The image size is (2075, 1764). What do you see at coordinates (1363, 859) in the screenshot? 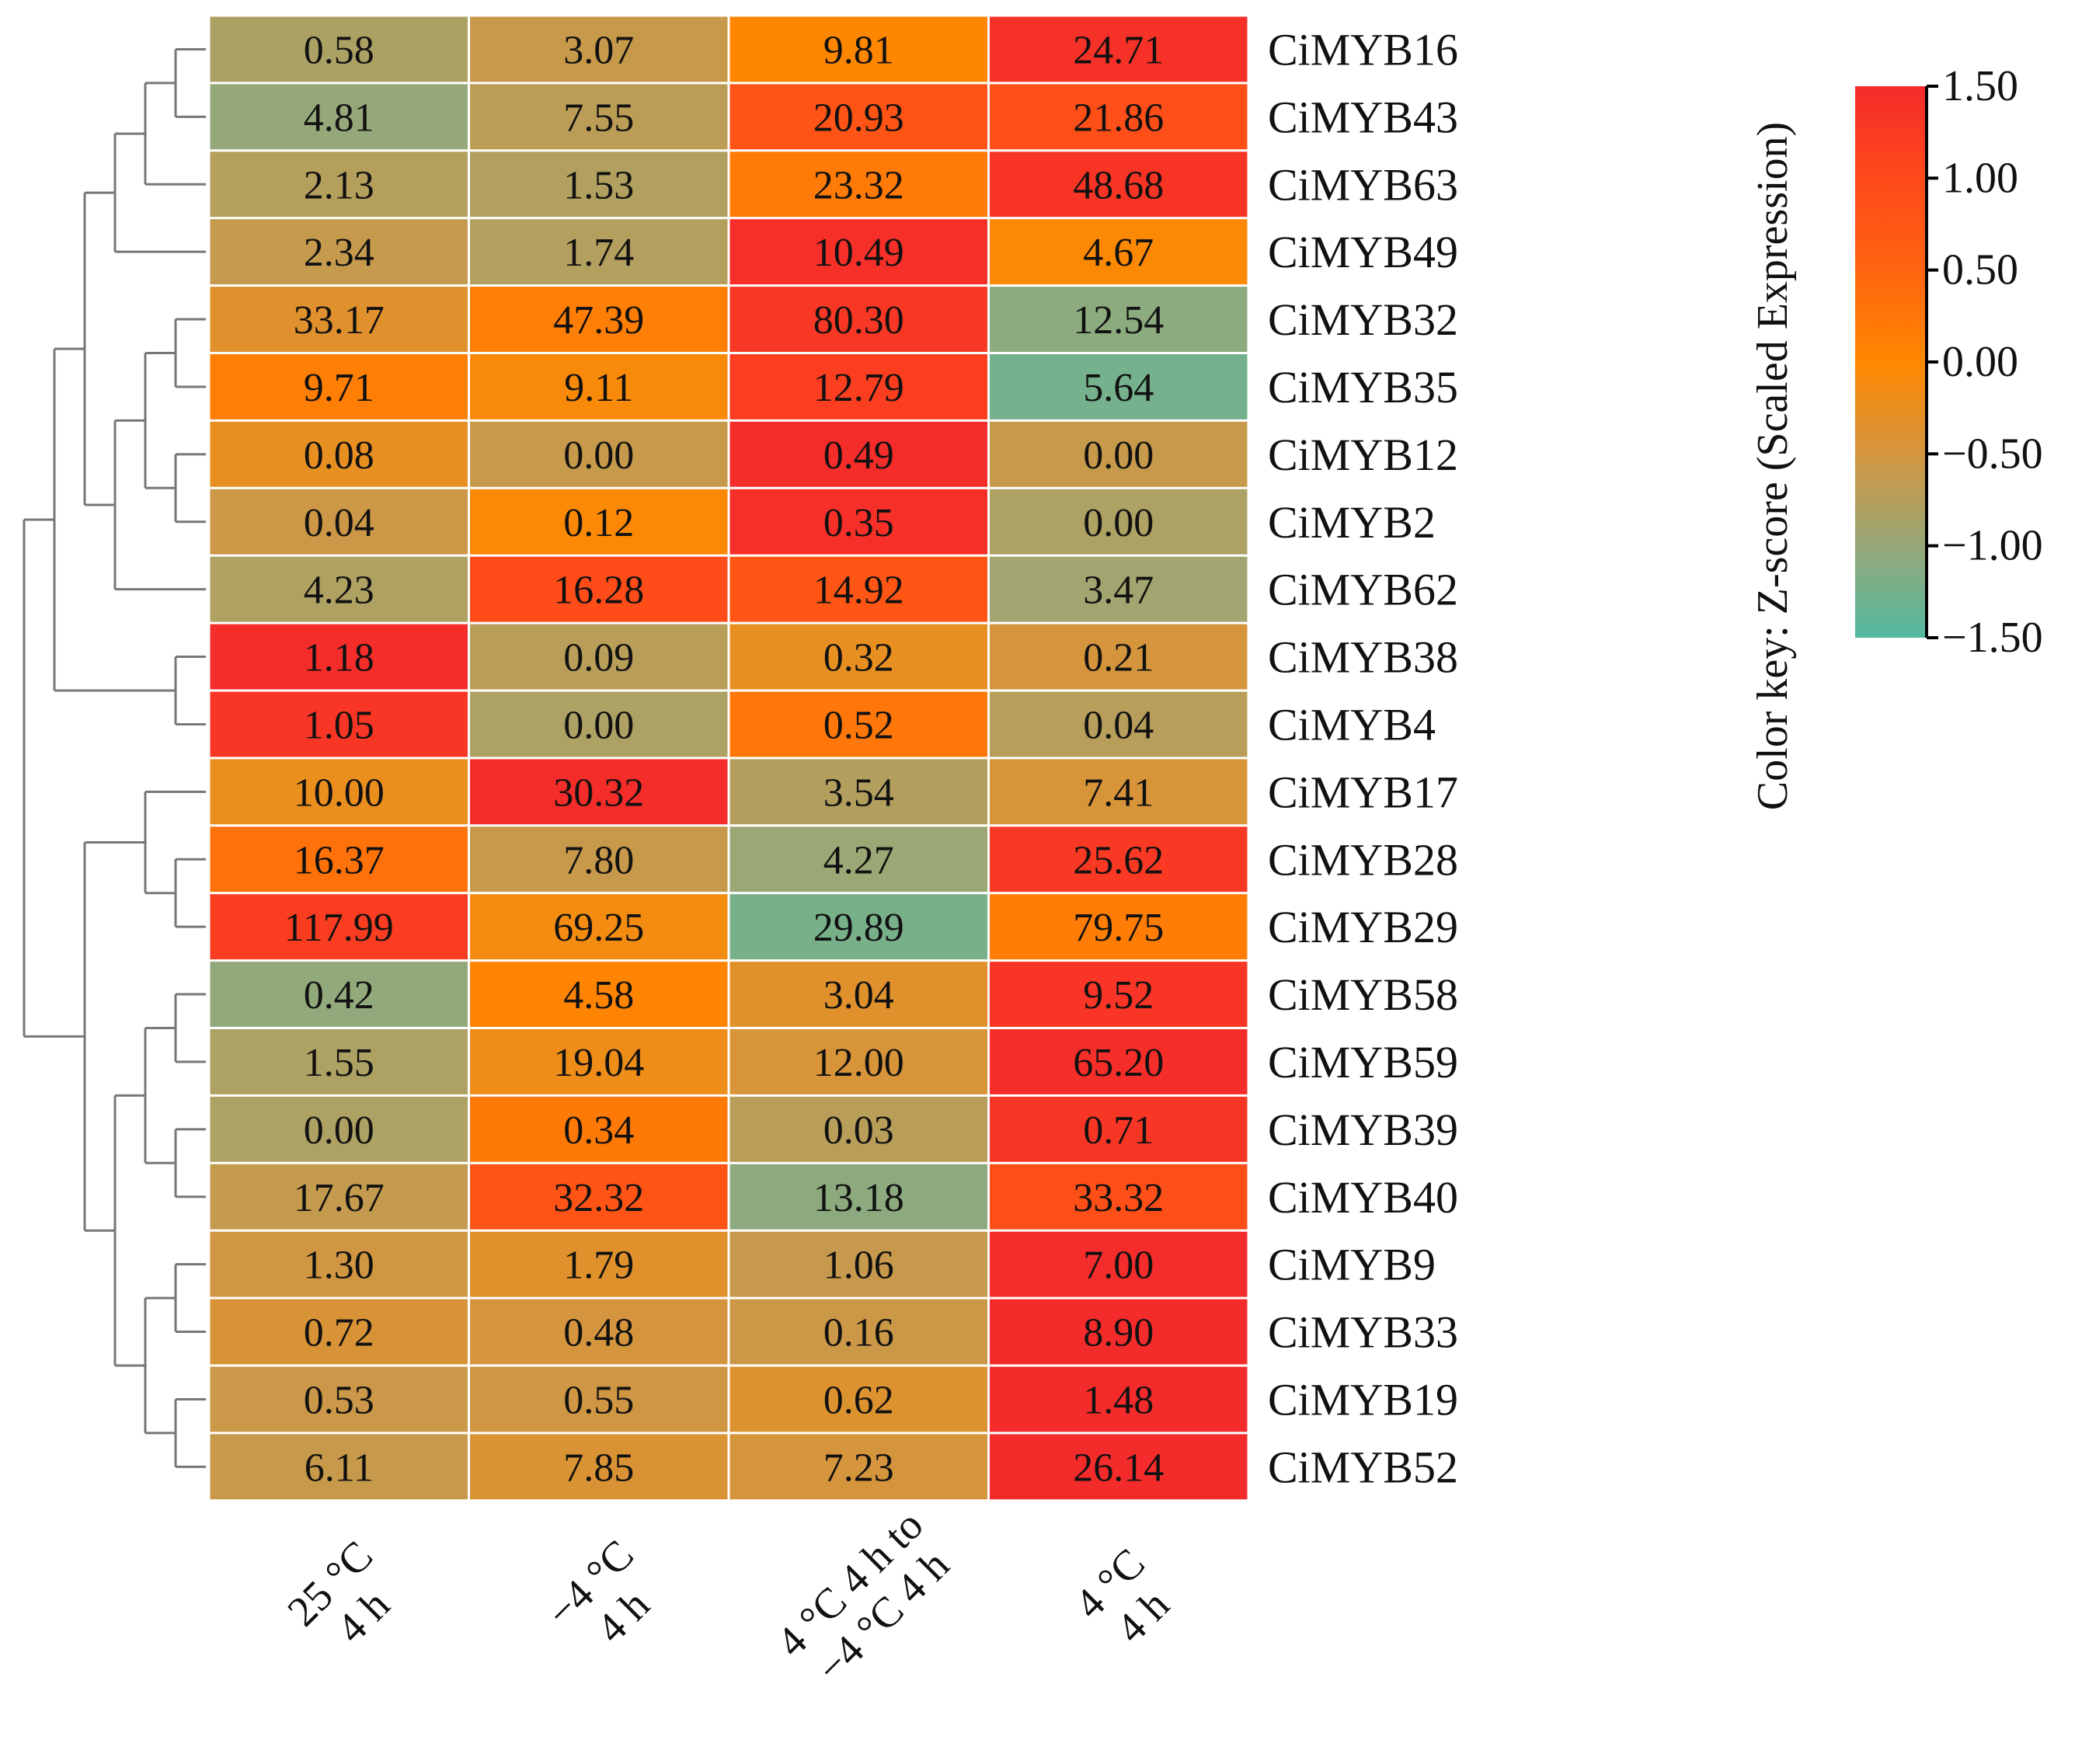
I see `row-label: CiMYB28` at bounding box center [1363, 859].